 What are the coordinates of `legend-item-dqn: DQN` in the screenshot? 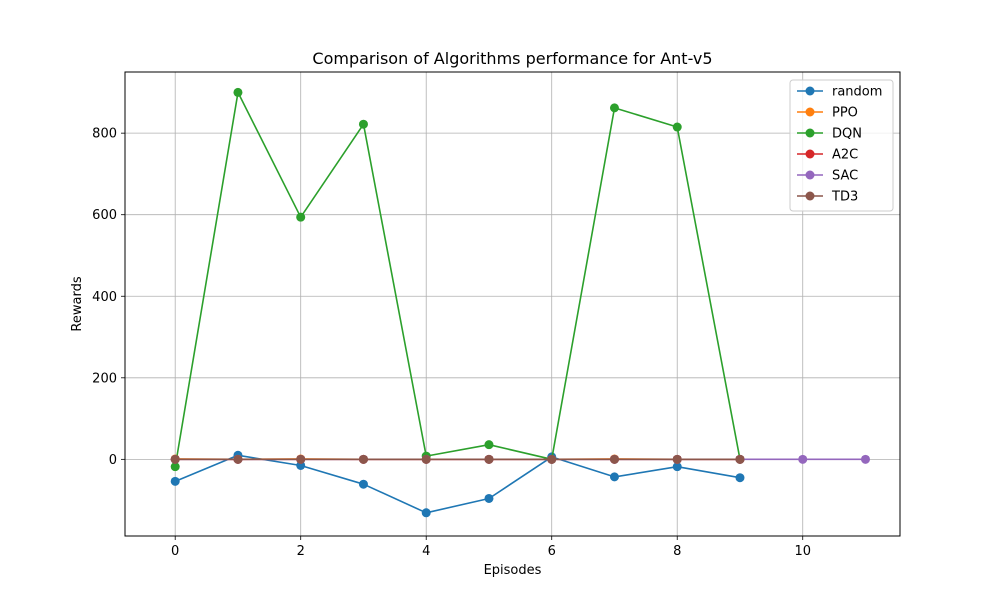 It's located at (829, 134).